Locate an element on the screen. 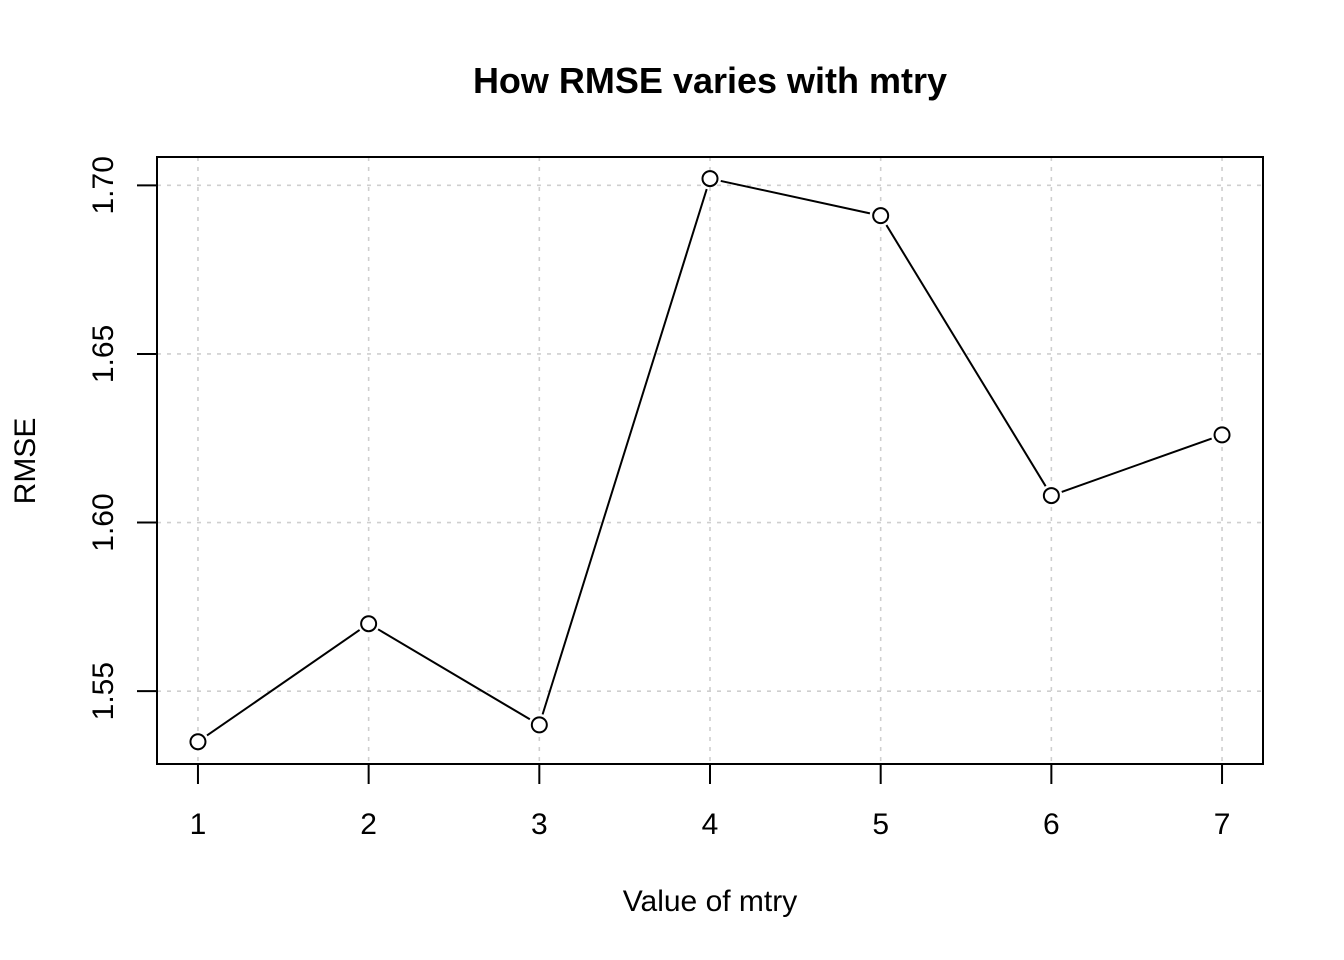  chart-title: How RMSE varies with mtry is located at coordinates (710, 80).